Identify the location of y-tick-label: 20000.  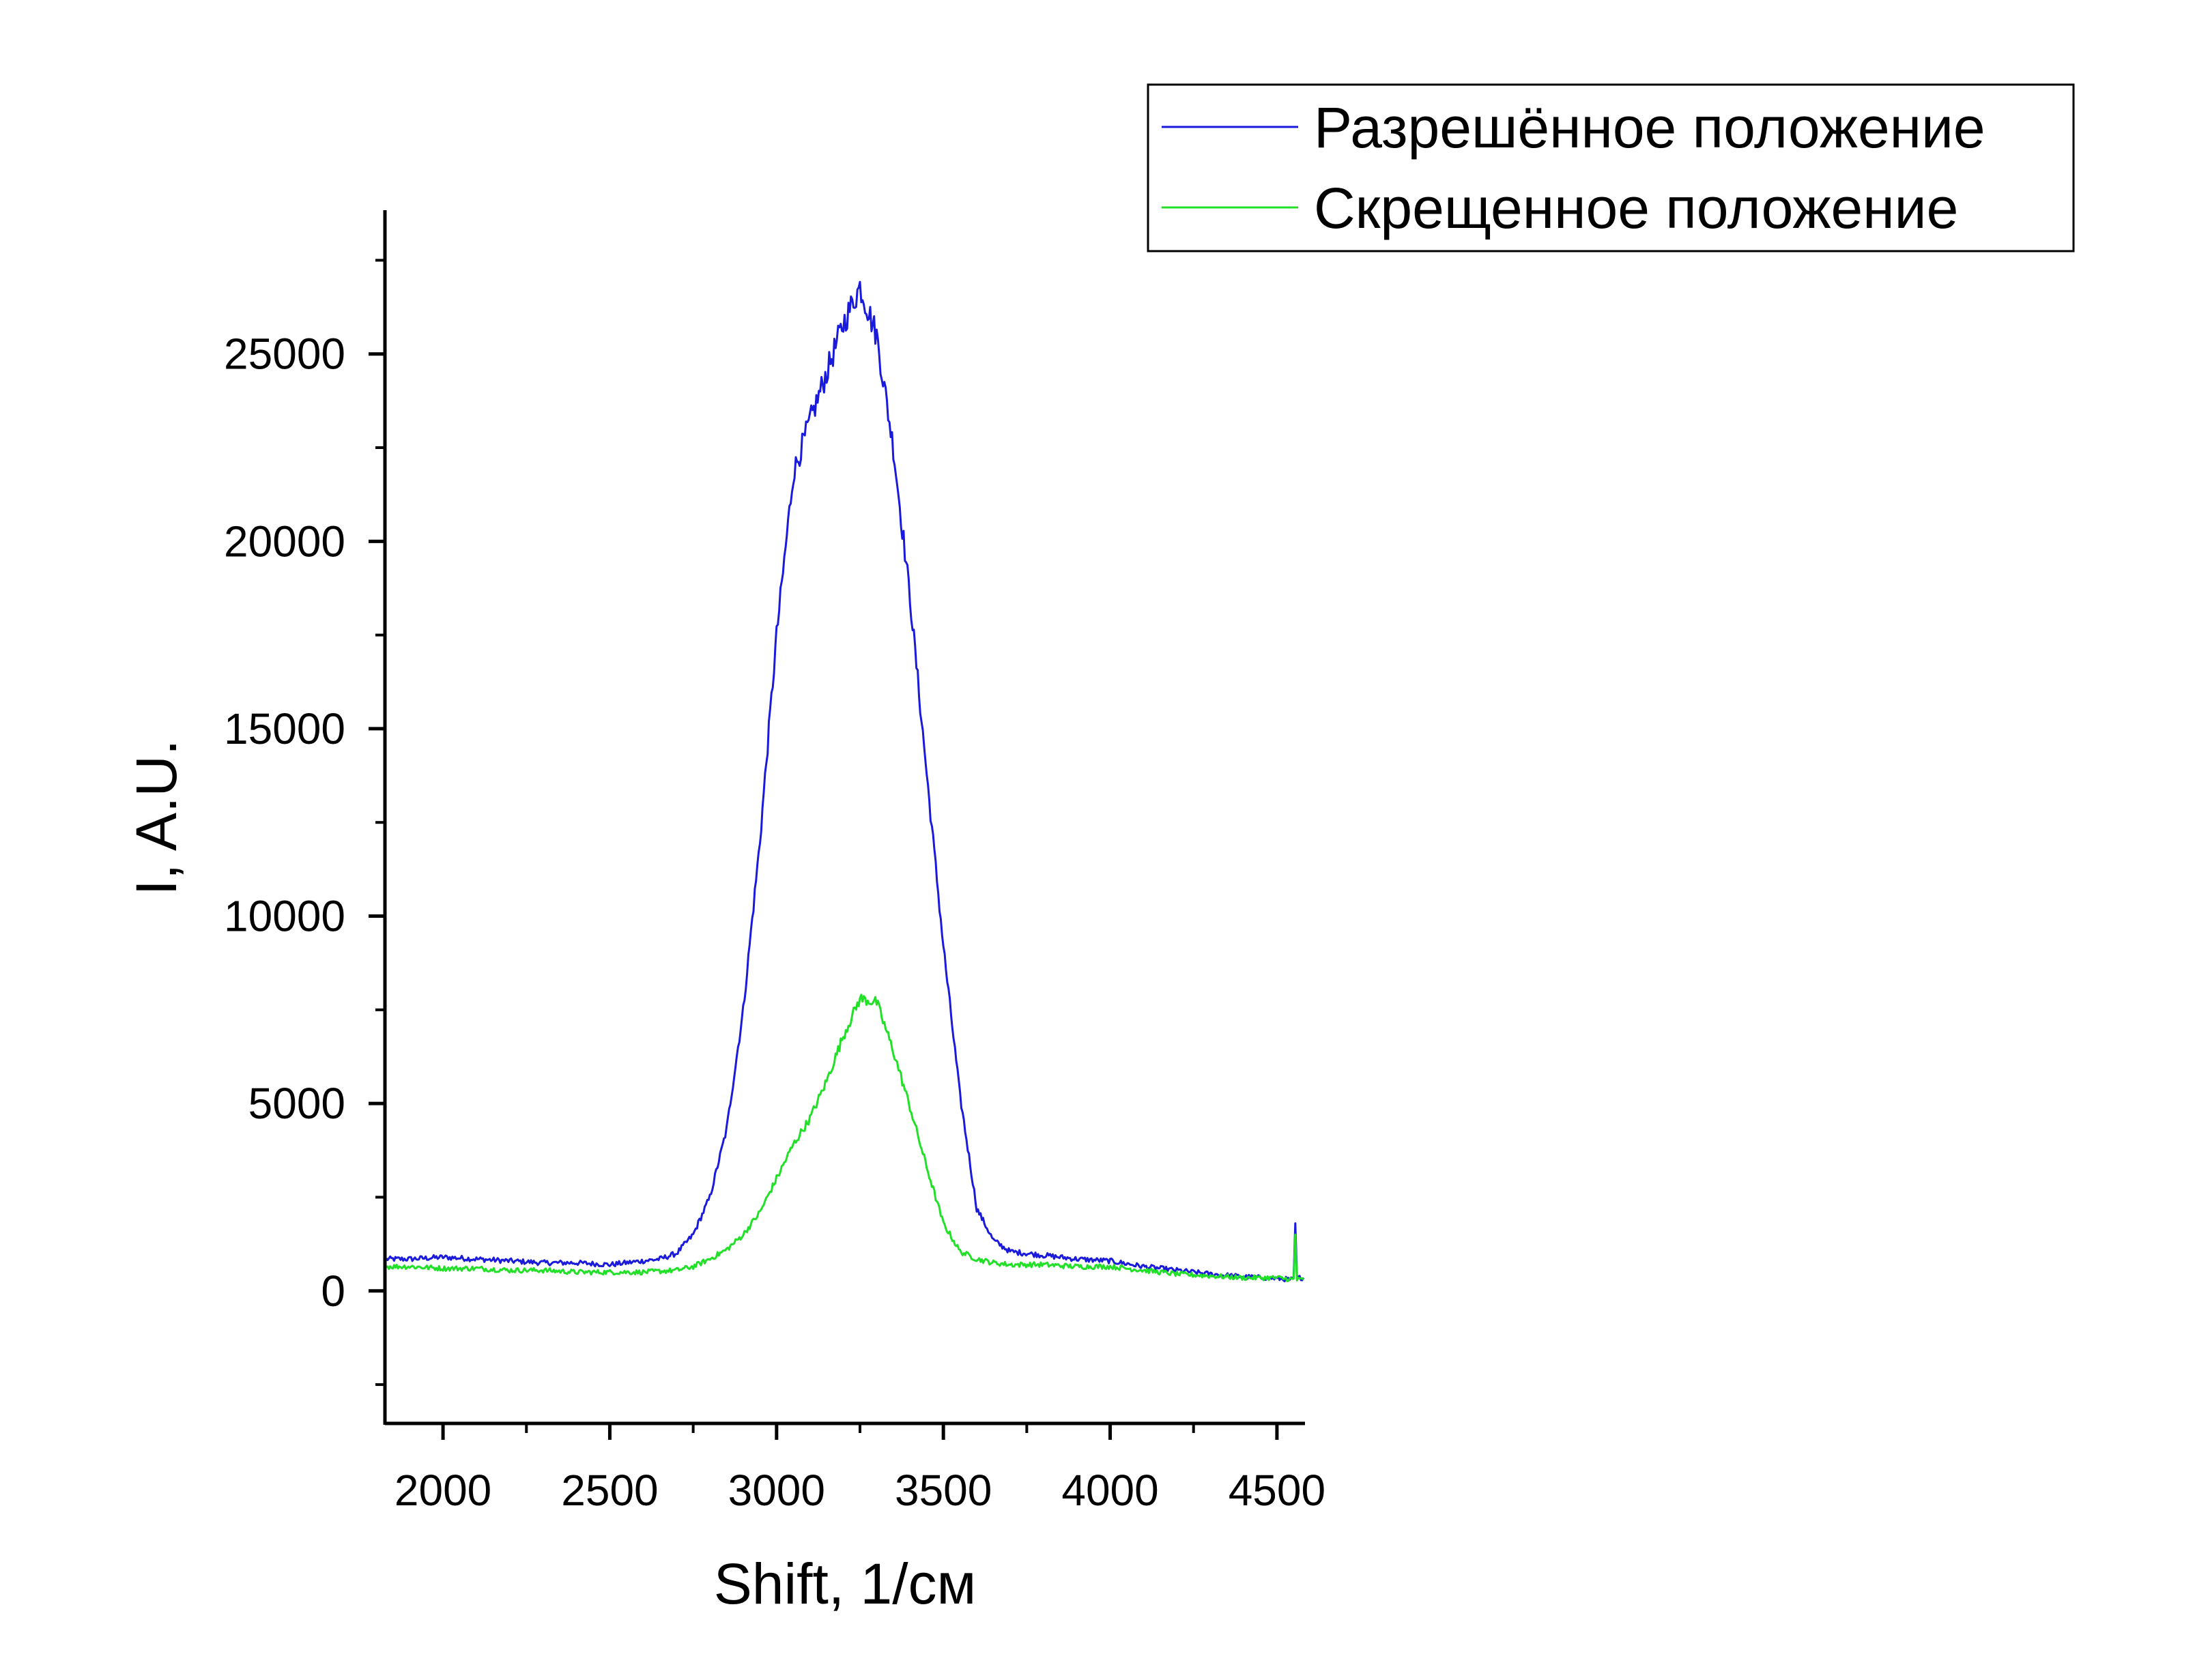
(284, 541).